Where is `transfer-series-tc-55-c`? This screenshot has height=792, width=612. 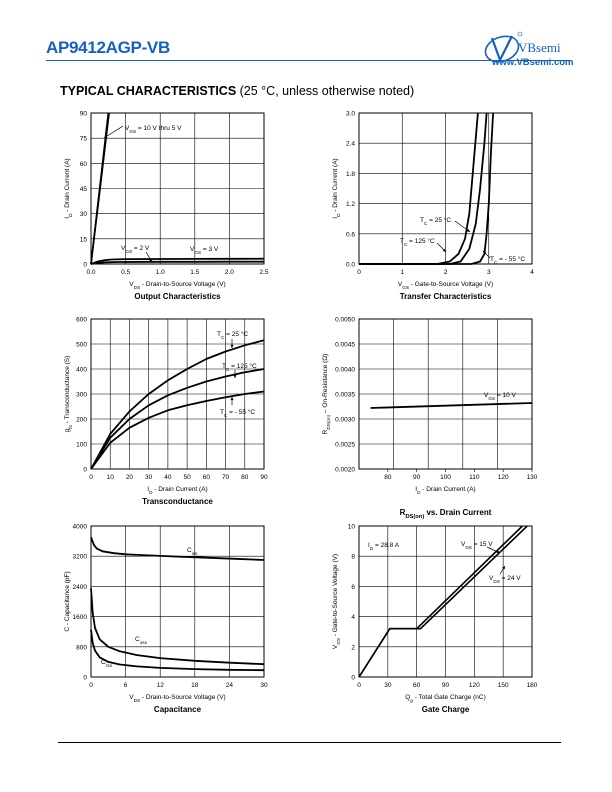
transfer-series-tc-55-c is located at coordinates (426, 188).